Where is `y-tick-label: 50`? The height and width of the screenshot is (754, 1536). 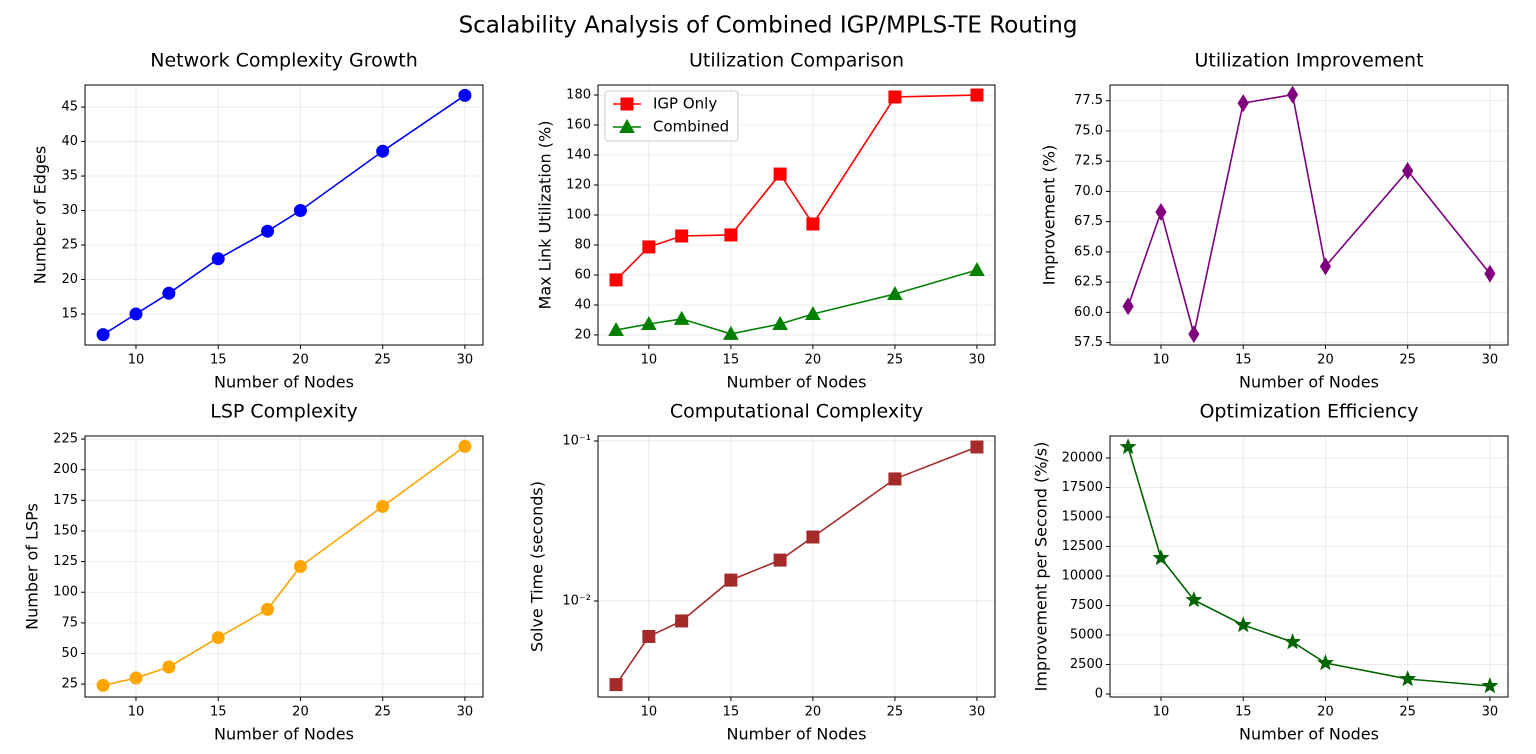 y-tick-label: 50 is located at coordinates (69, 653).